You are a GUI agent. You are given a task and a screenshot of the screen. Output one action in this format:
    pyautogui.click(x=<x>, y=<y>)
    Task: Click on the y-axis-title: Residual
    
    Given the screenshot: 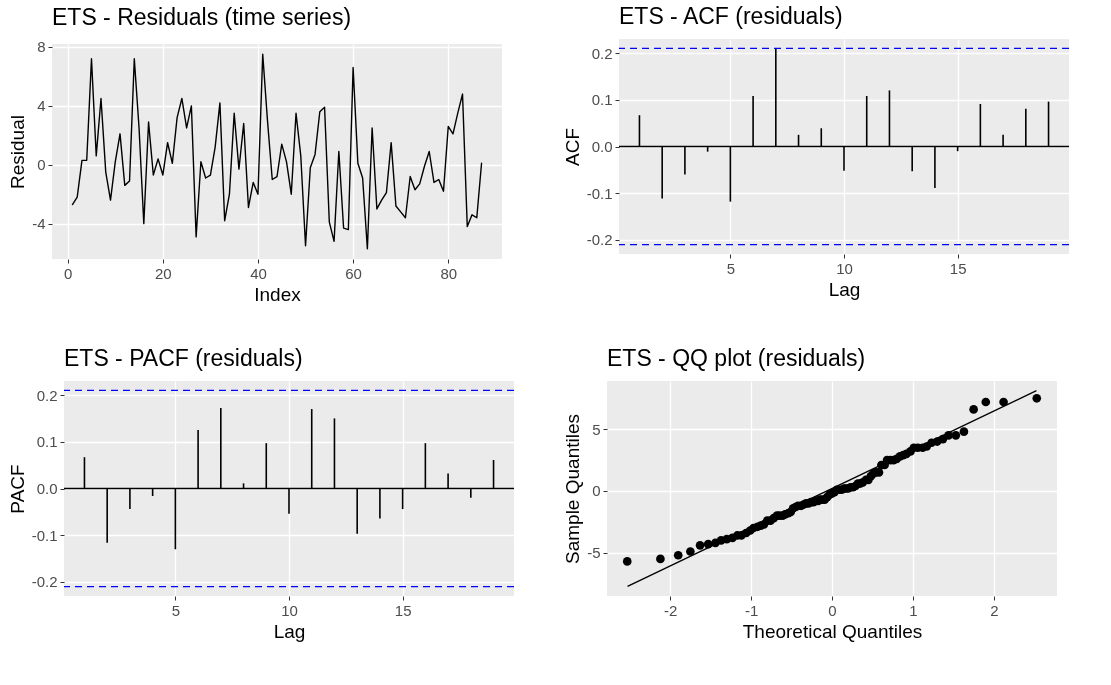 What is the action you would take?
    pyautogui.click(x=18, y=152)
    